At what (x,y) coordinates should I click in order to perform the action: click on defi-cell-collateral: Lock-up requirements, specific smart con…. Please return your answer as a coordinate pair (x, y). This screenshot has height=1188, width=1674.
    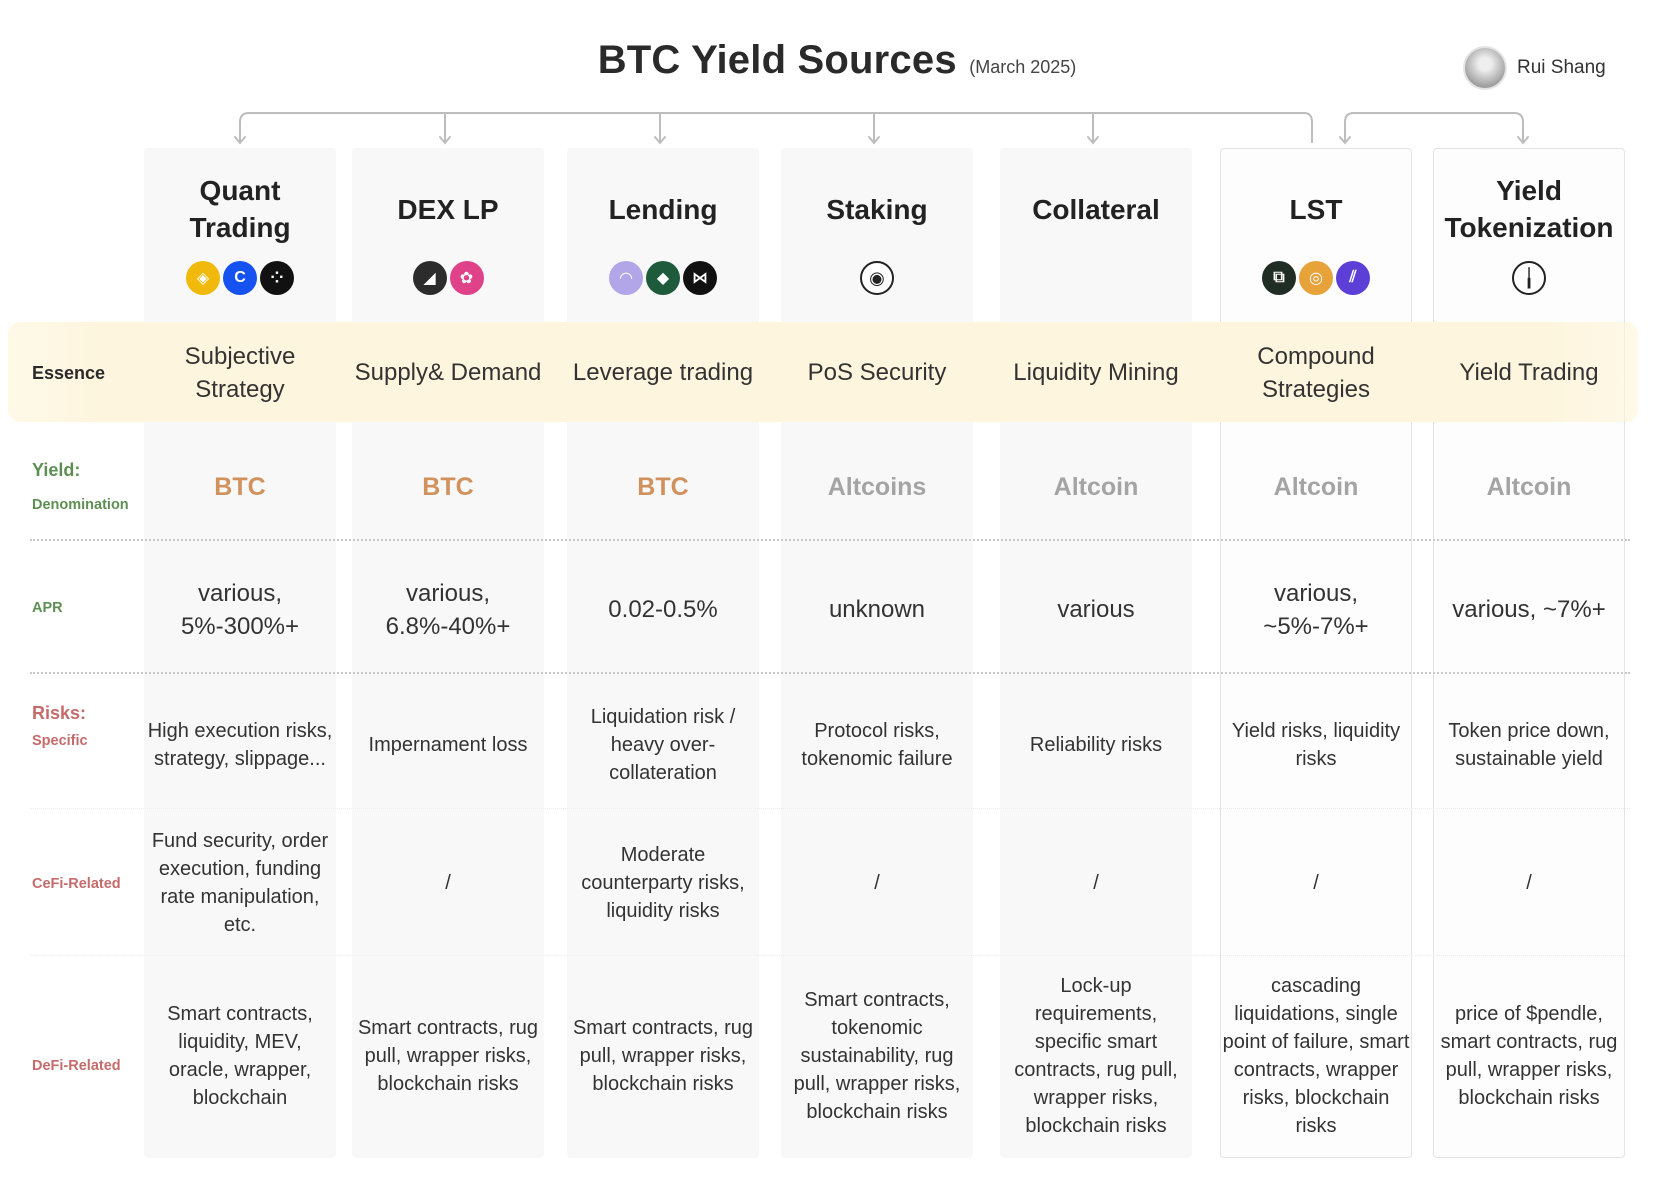
    Looking at the image, I should click on (1096, 1056).